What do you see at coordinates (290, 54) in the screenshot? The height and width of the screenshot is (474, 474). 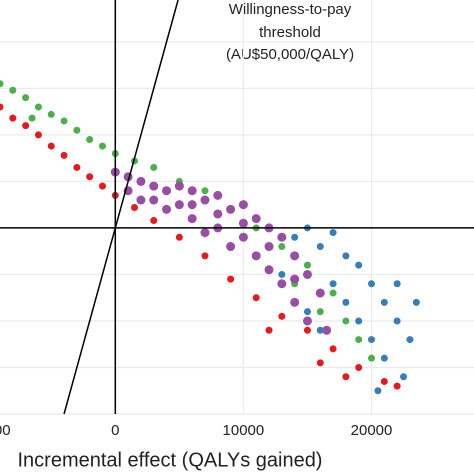 I see `annotation: (AU$50,000/QALY)` at bounding box center [290, 54].